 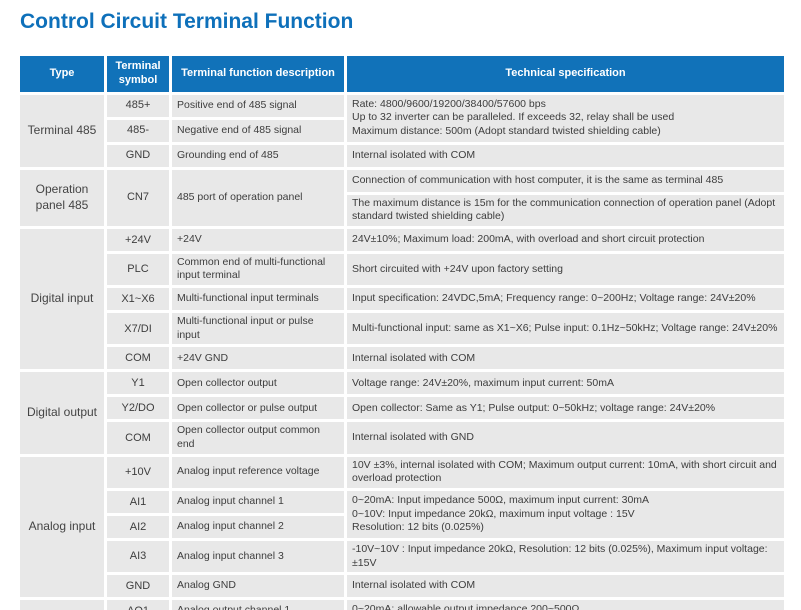 What do you see at coordinates (138, 197) in the screenshot?
I see `terminal-symbol-cell: CN7` at bounding box center [138, 197].